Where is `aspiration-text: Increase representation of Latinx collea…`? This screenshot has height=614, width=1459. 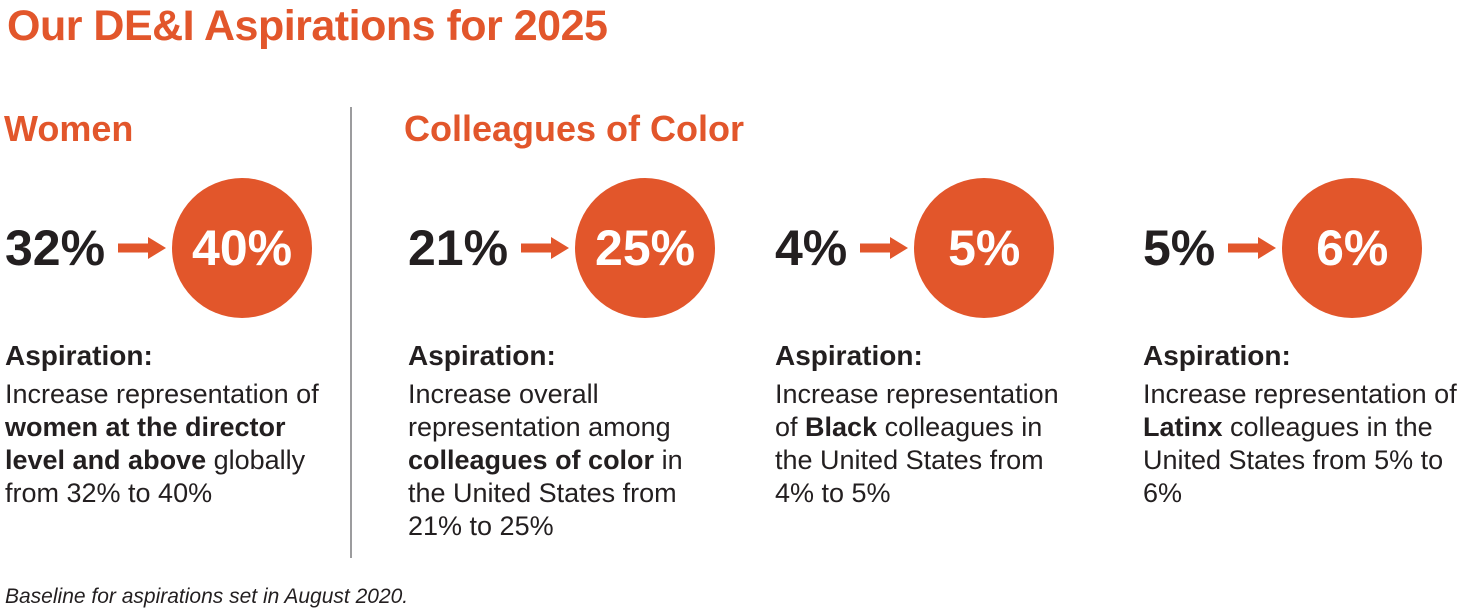
aspiration-text: Increase representation of Latinx collea… is located at coordinates (1301, 444).